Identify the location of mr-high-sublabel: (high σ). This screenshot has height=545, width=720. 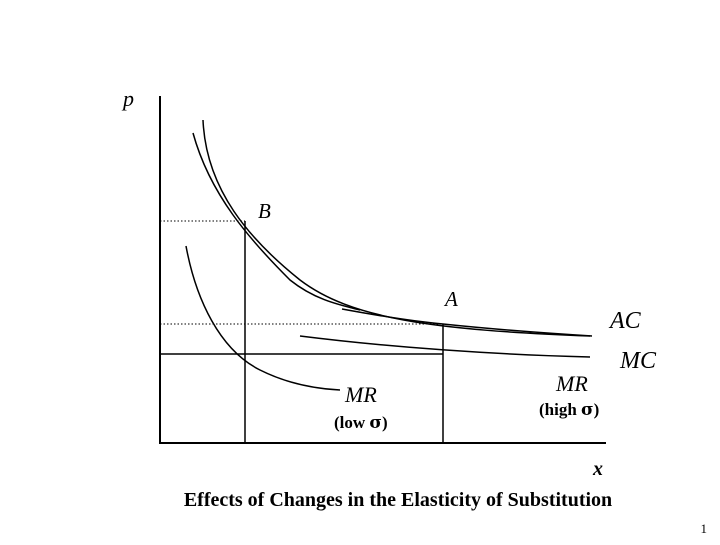
(569, 410).